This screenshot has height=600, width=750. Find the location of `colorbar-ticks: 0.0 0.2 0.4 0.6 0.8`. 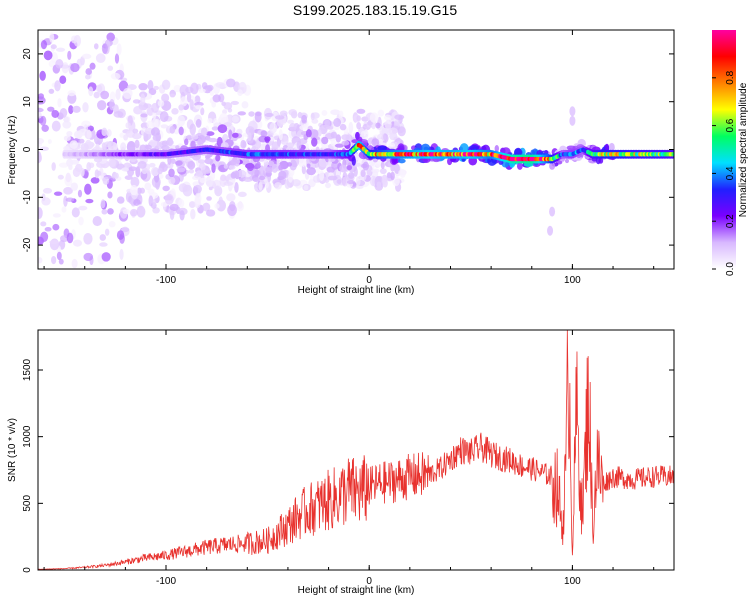

colorbar-ticks: 0.0 0.2 0.4 0.6 0.8 is located at coordinates (724, 173).